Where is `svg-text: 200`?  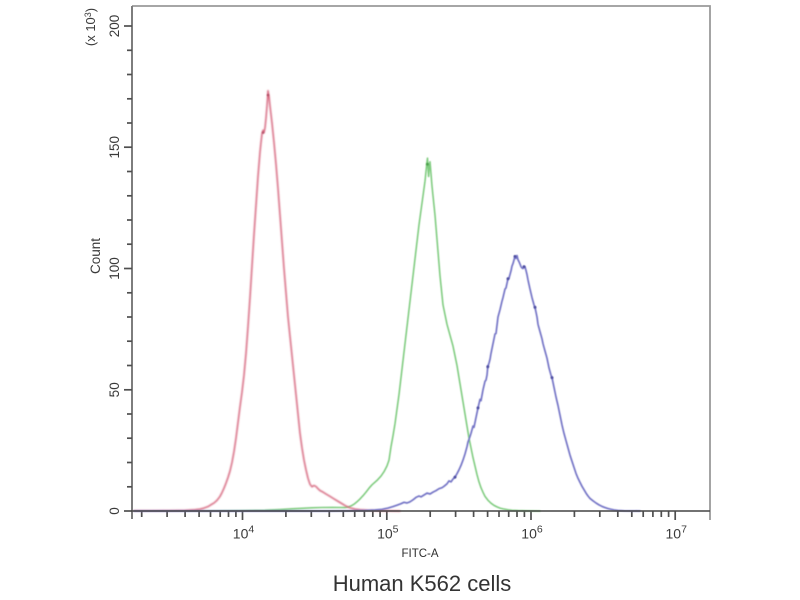 svg-text: 200 is located at coordinates (114, 26).